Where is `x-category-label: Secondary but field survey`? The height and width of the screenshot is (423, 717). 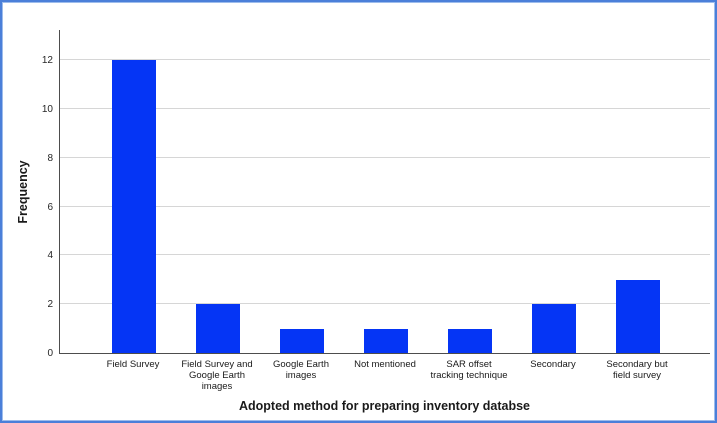
x-category-label: Secondary but field survey is located at coordinates (637, 370).